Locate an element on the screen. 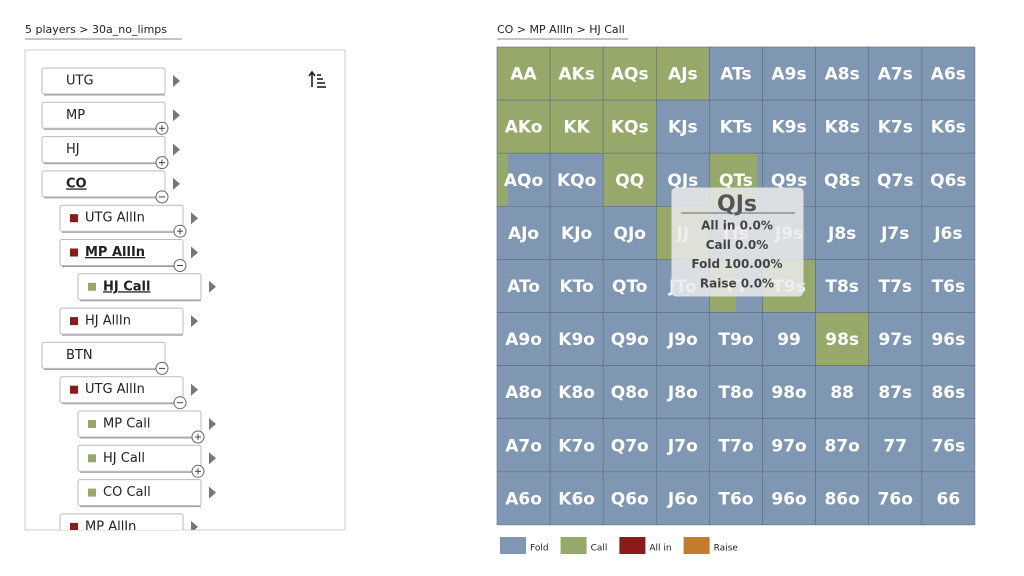 This screenshot has height=576, width=1024. hand-cell: J7s is located at coordinates (895, 233).